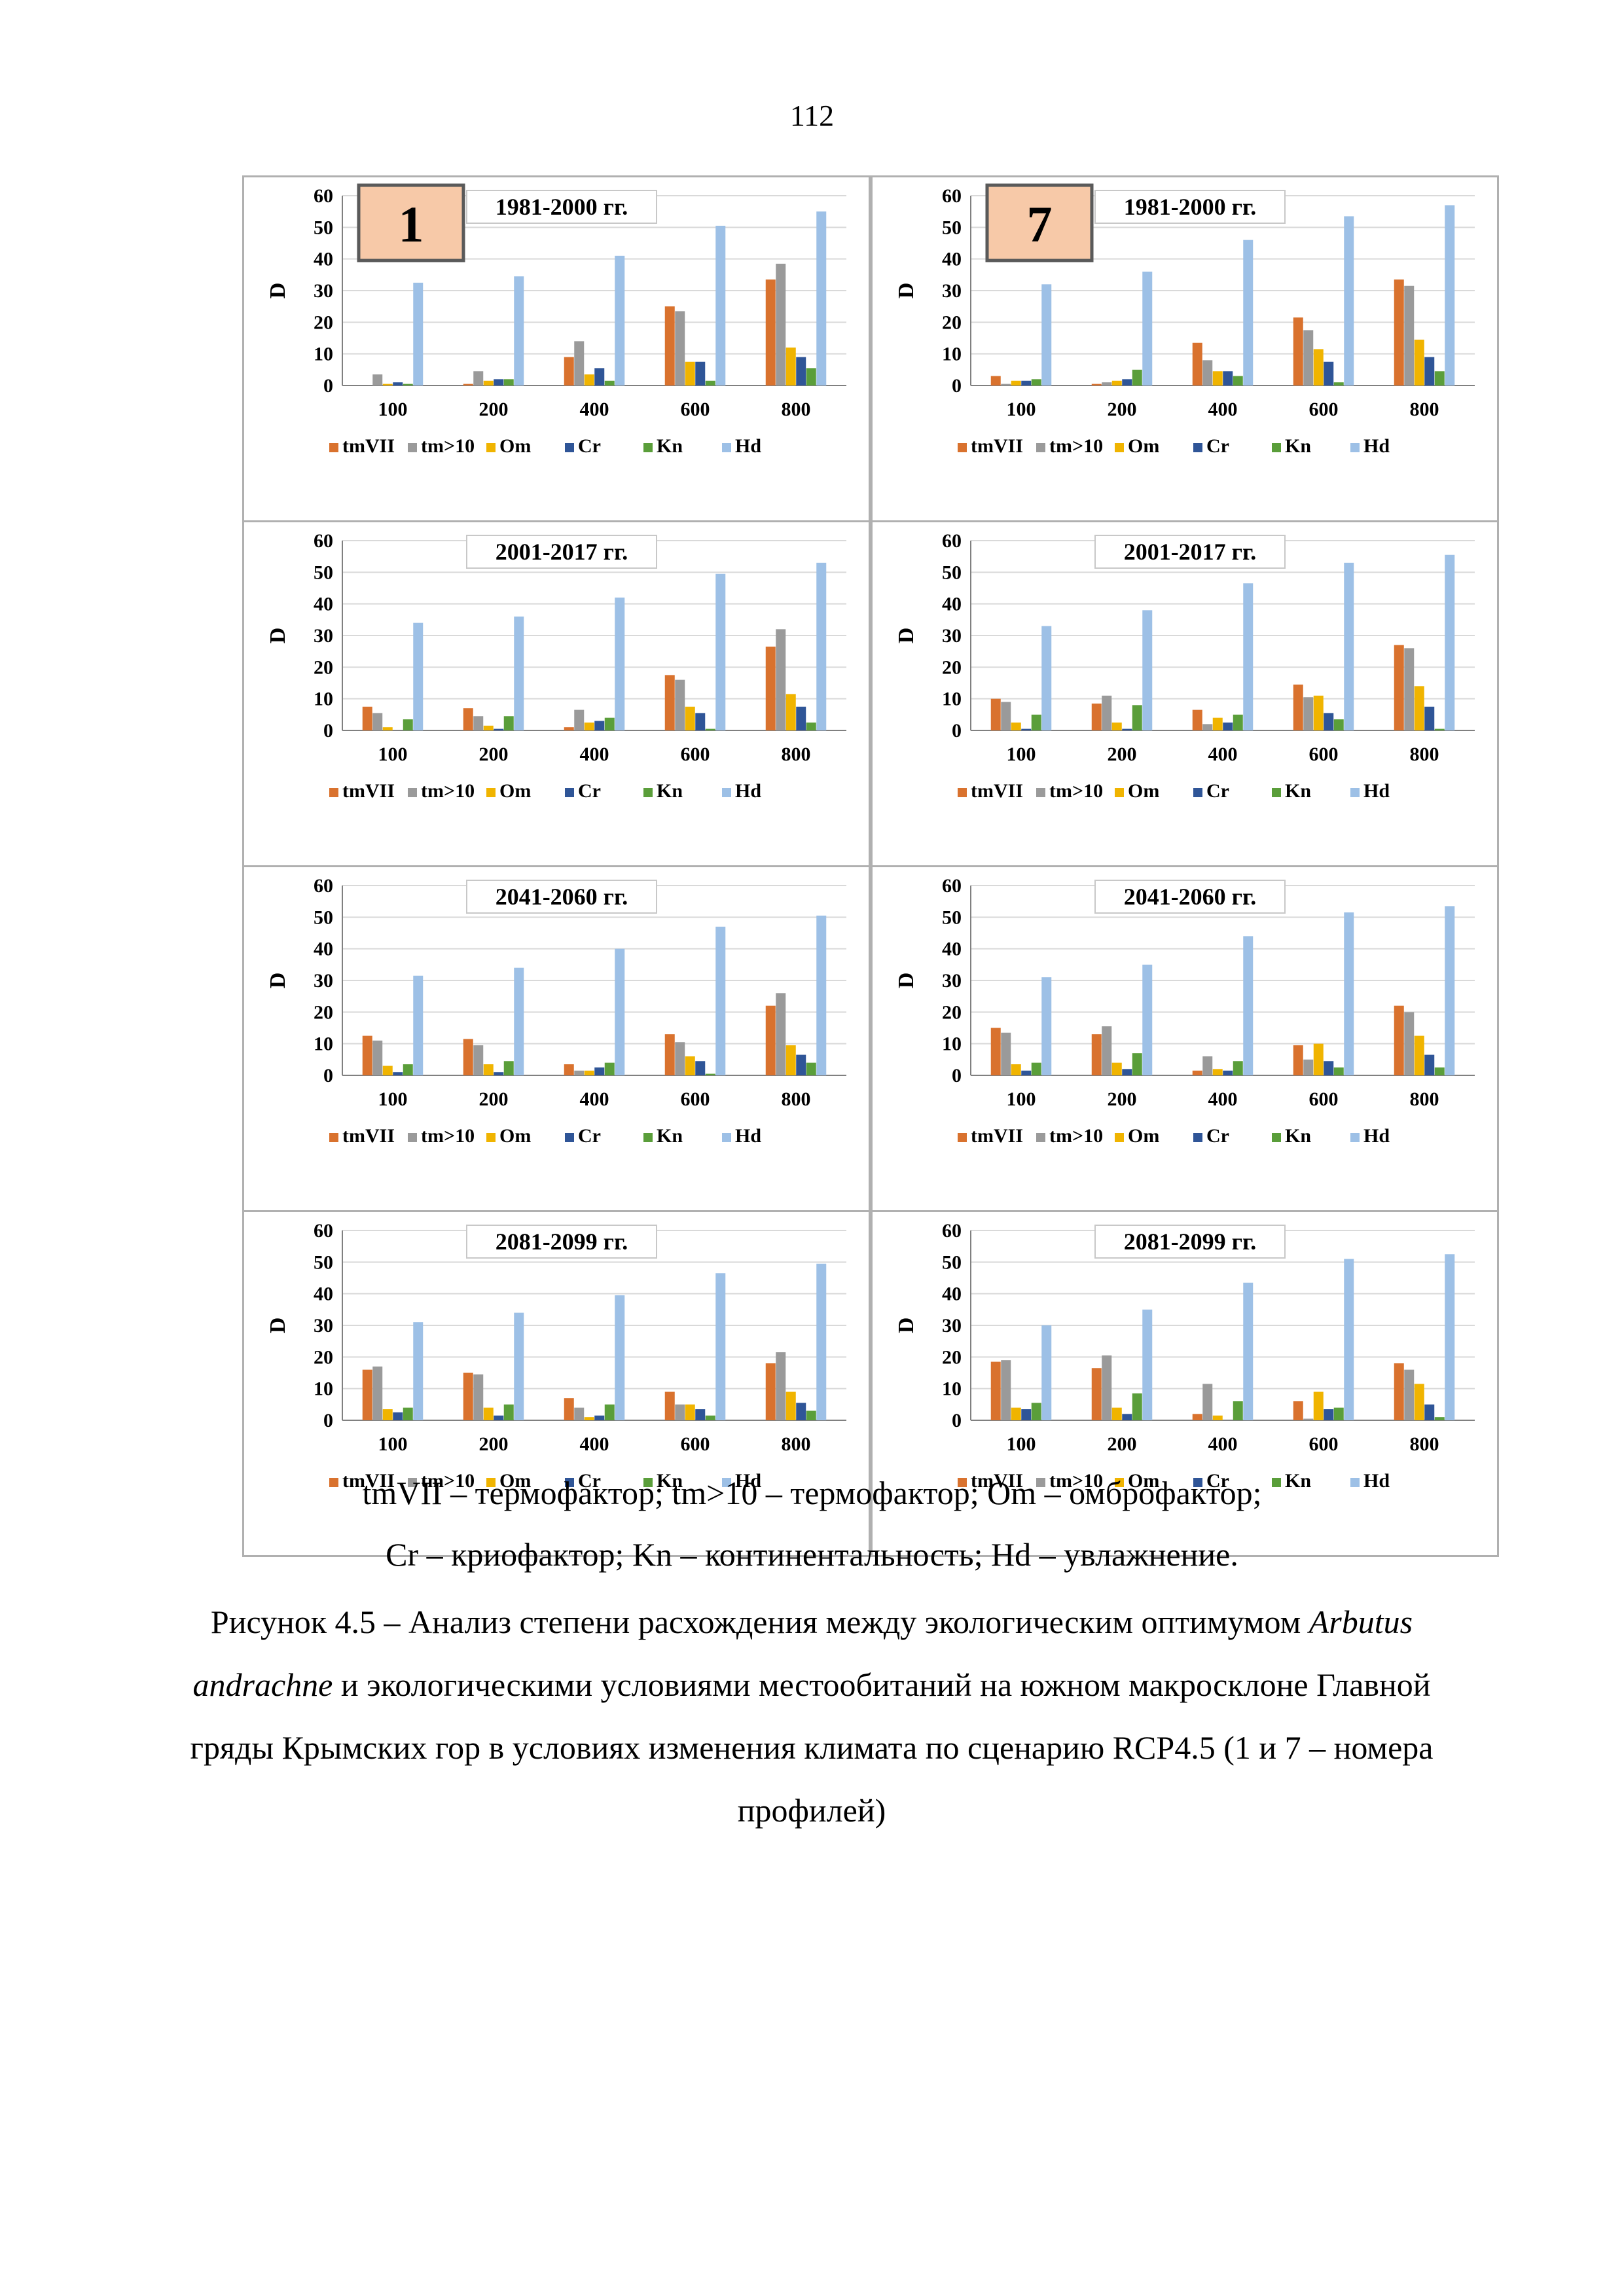 The width and height of the screenshot is (1624, 2296). Describe the element at coordinates (278, 981) in the screenshot. I see `y-axis-label: D` at that location.